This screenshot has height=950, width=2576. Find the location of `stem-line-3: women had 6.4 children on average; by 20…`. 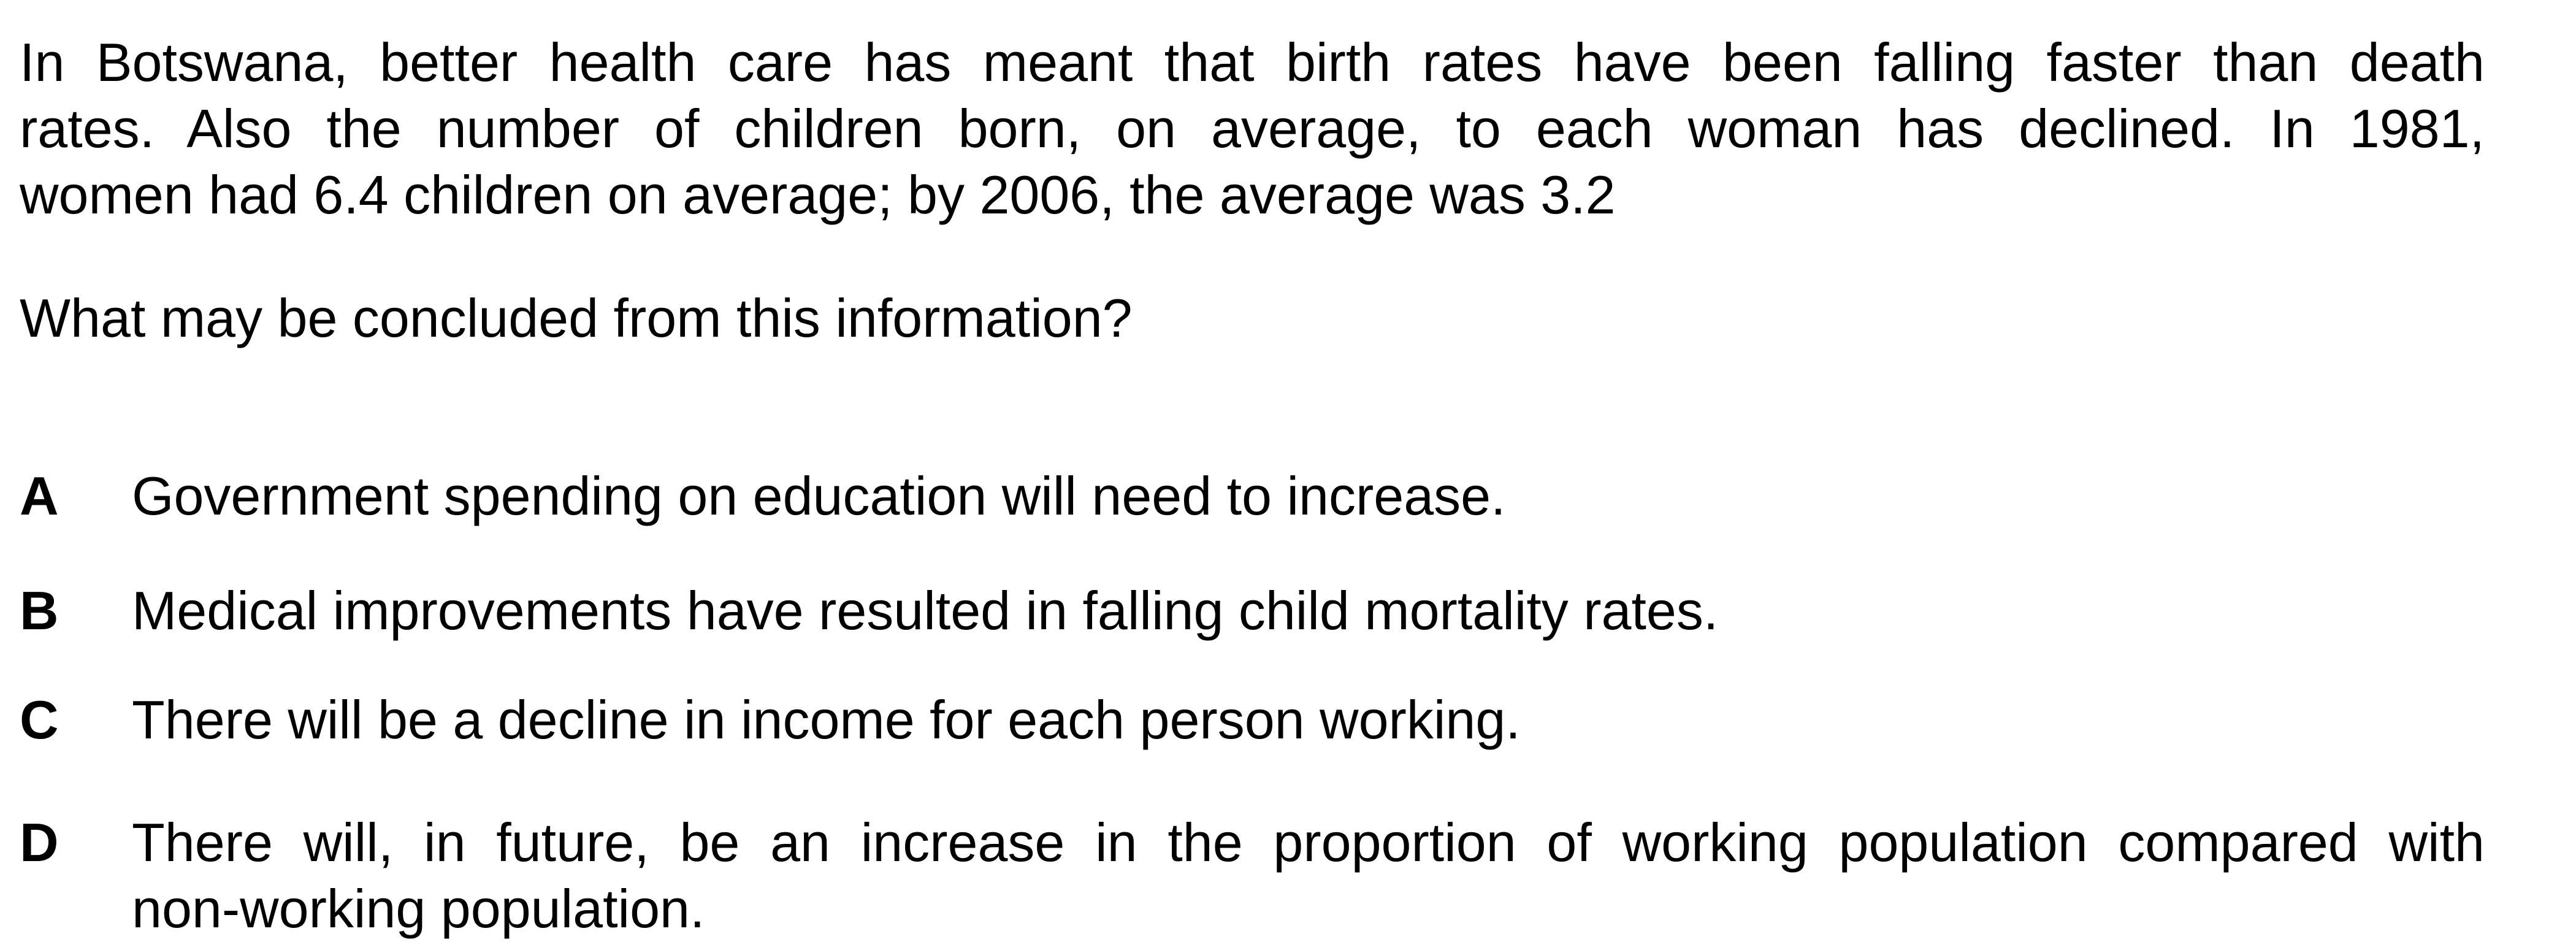

stem-line-3: women had 6.4 children on average; by 20… is located at coordinates (818, 194).